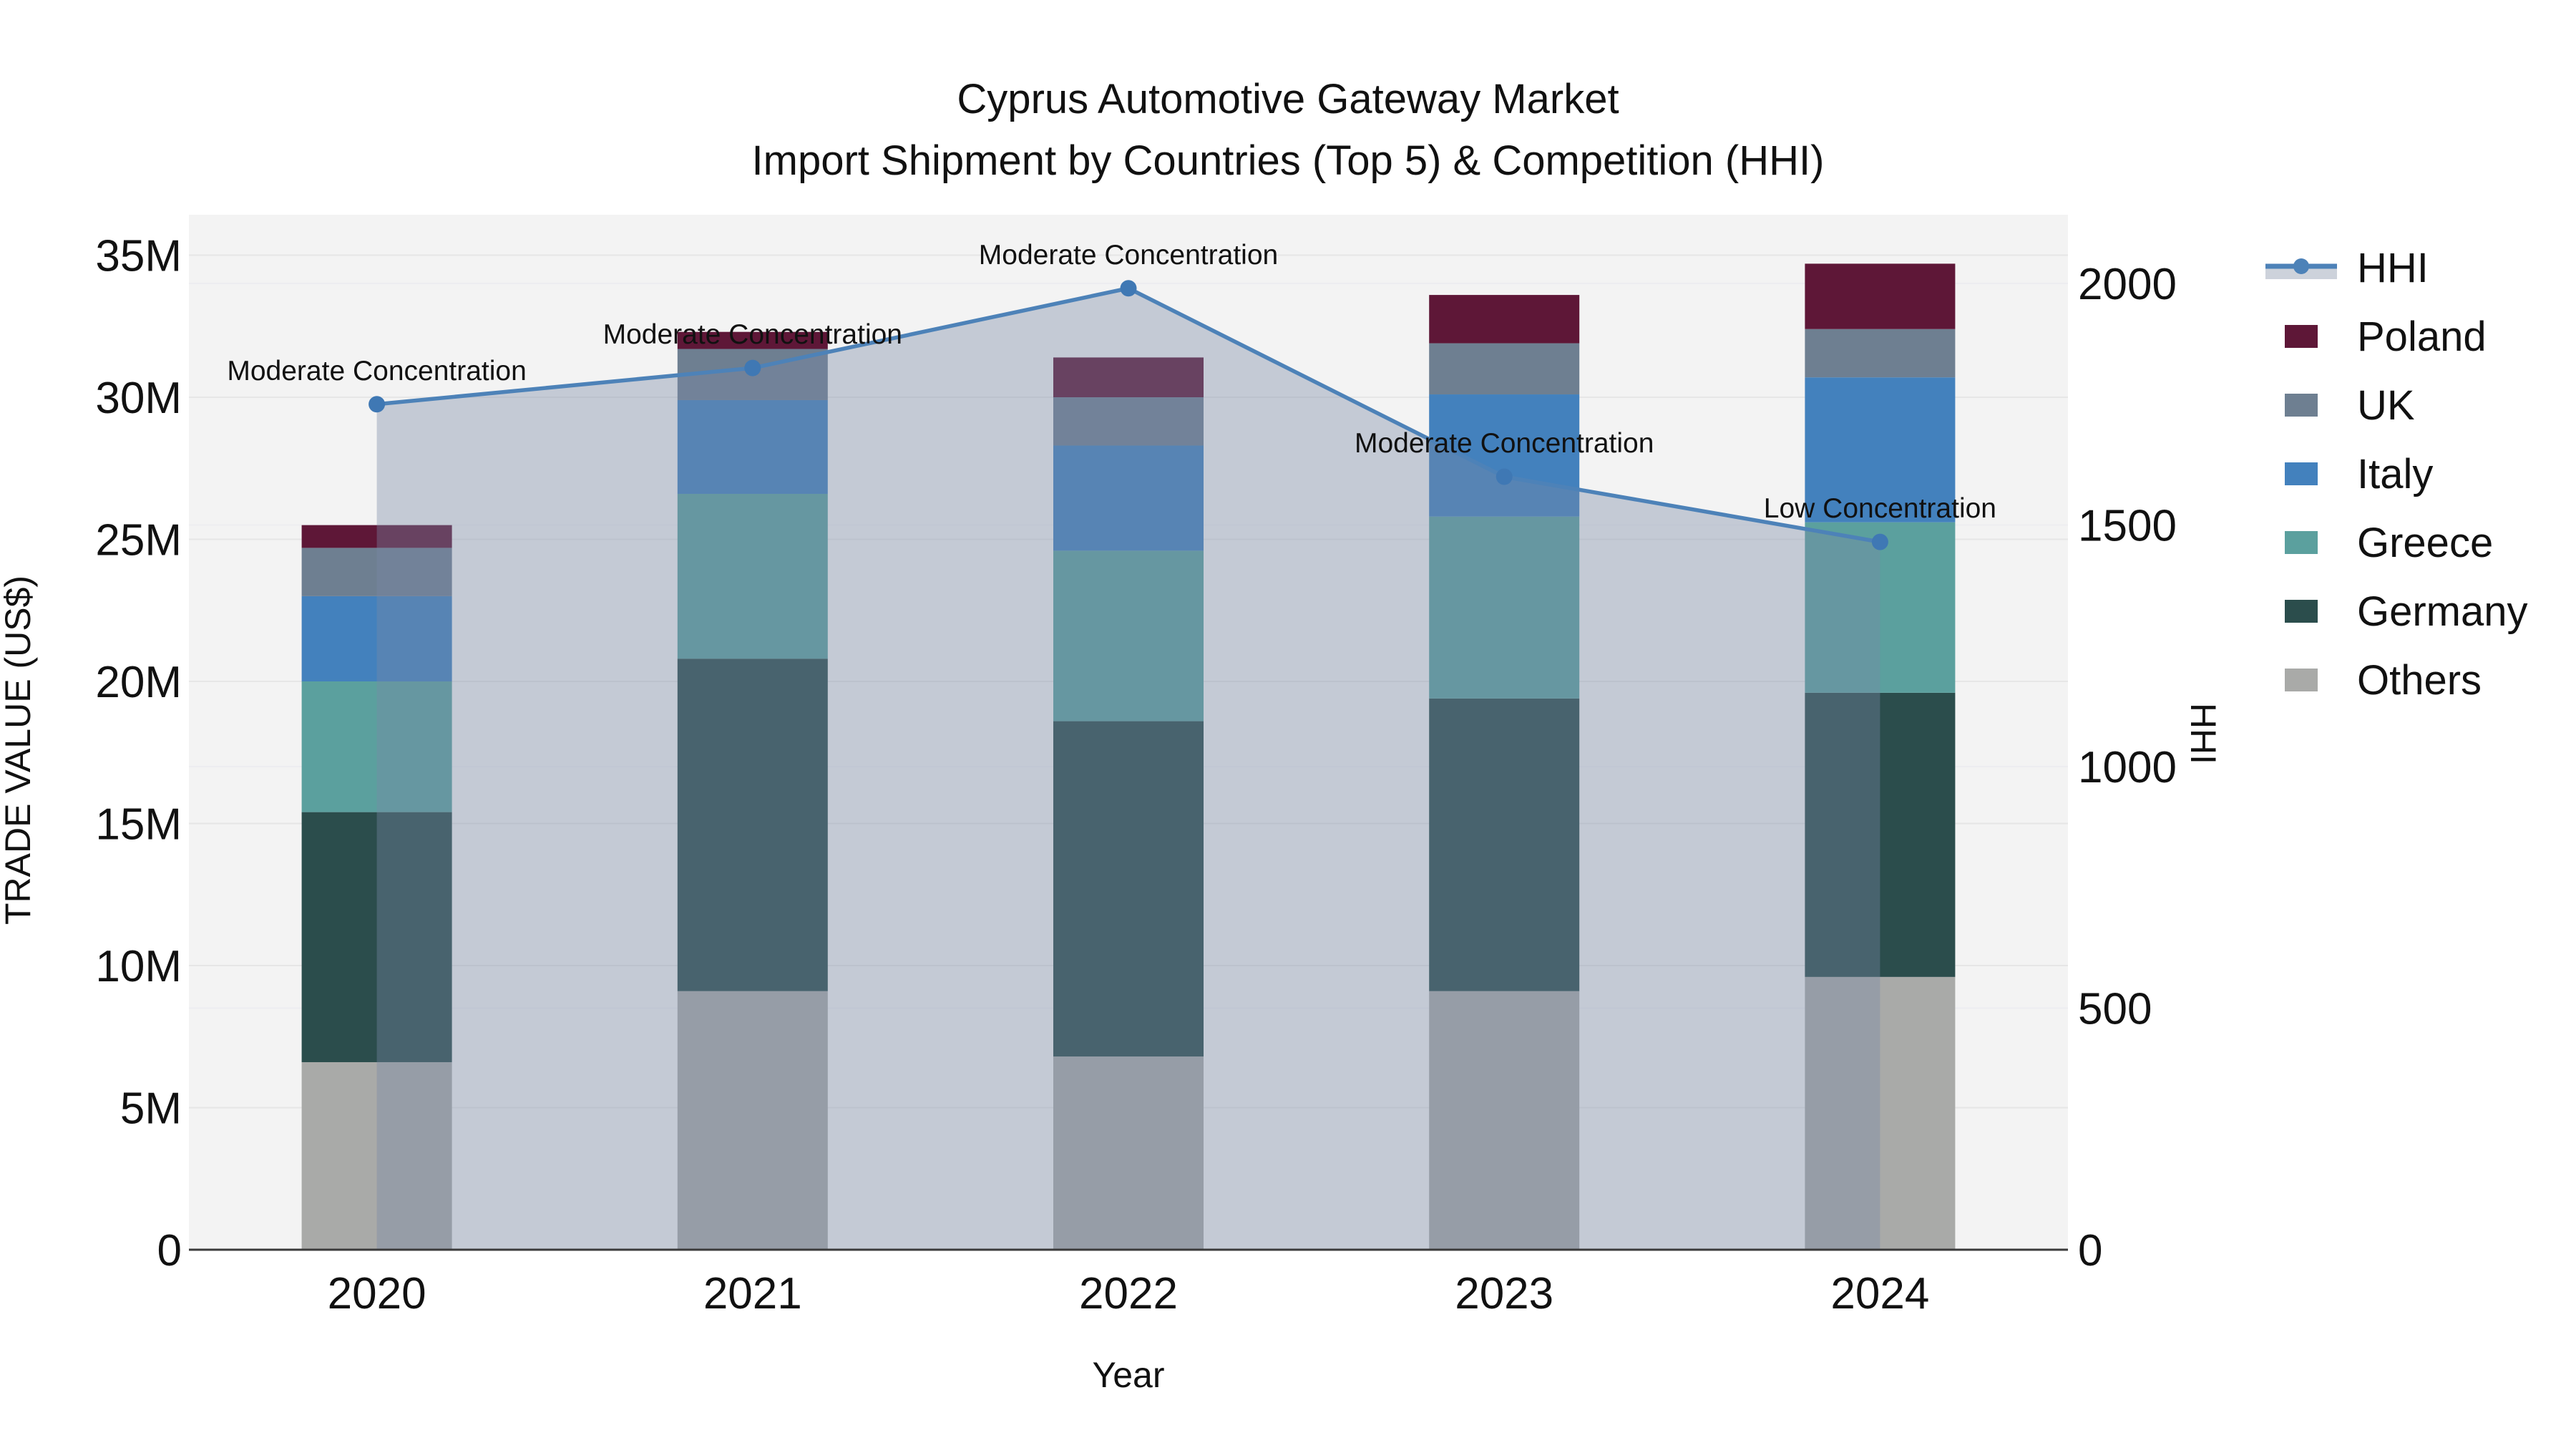 This screenshot has height=1453, width=2576. What do you see at coordinates (1881, 450) in the screenshot?
I see `bar-segment-italy-2024` at bounding box center [1881, 450].